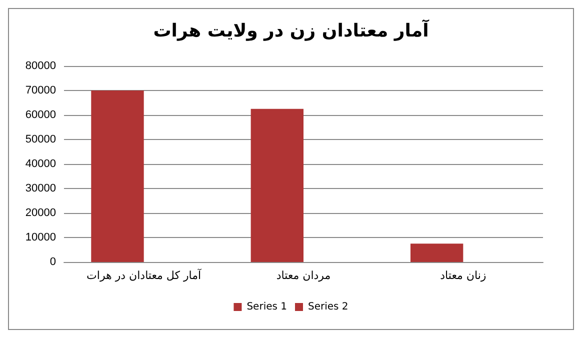 This screenshot has width=582, height=340. What do you see at coordinates (40, 213) in the screenshot?
I see `y-tick-label: 20000` at bounding box center [40, 213].